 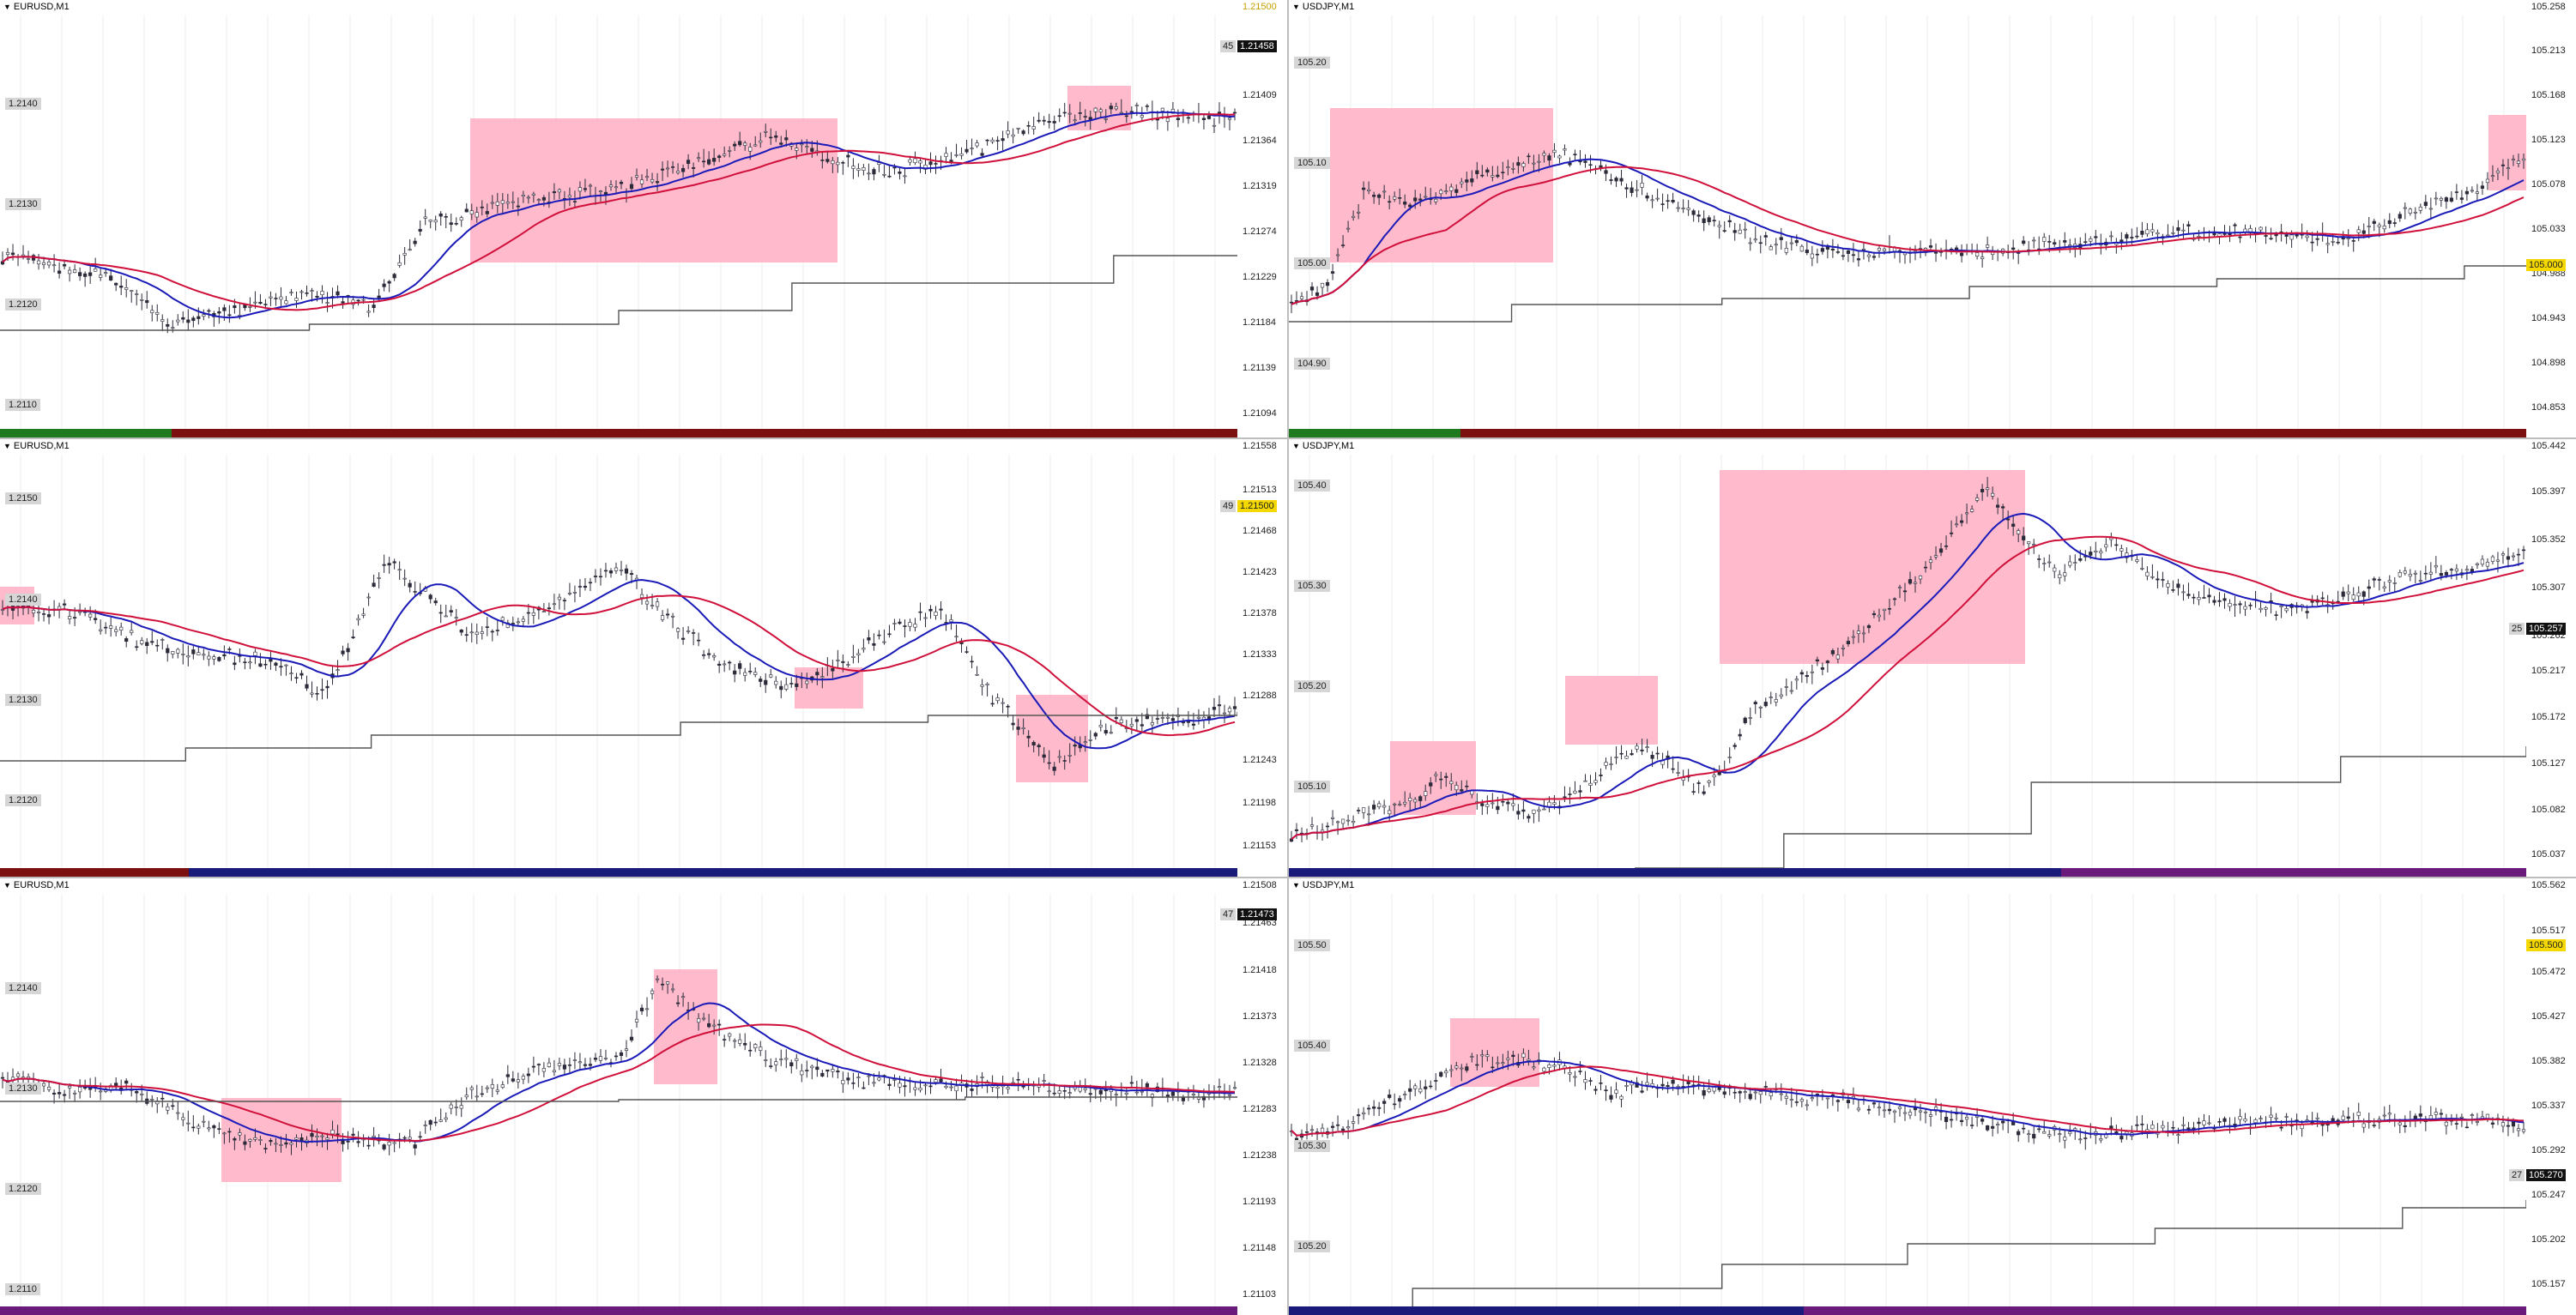 What do you see at coordinates (2548, 931) in the screenshot?
I see `scale-tick: 105.517` at bounding box center [2548, 931].